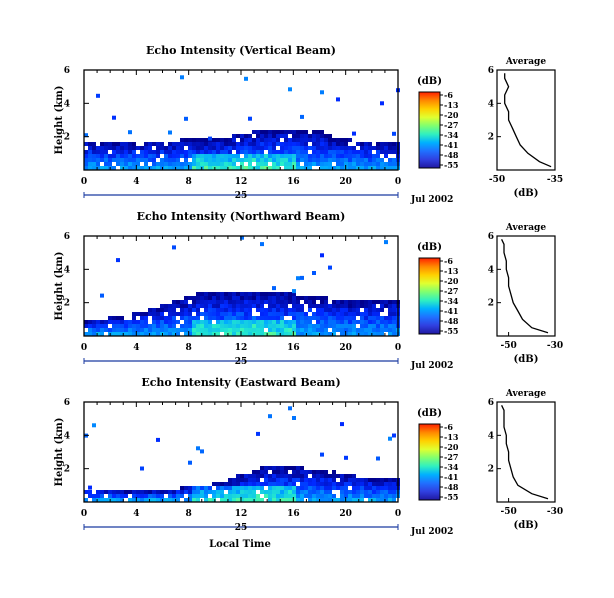 This screenshot has width=614, height=598. What do you see at coordinates (293, 182) in the screenshot?
I see `x-tick-label: 16` at bounding box center [293, 182].